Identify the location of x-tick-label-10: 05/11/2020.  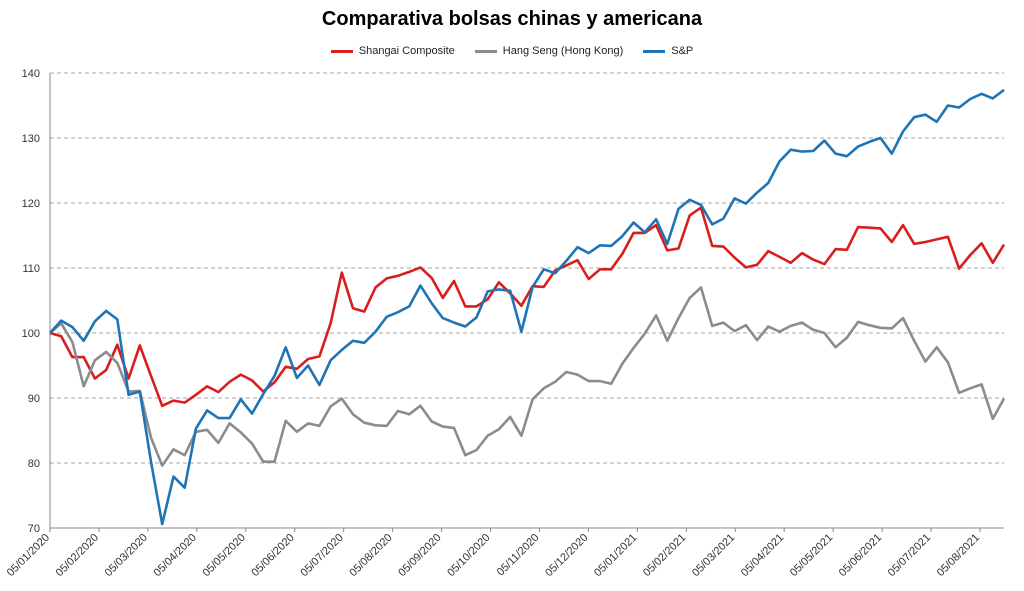
(518, 555).